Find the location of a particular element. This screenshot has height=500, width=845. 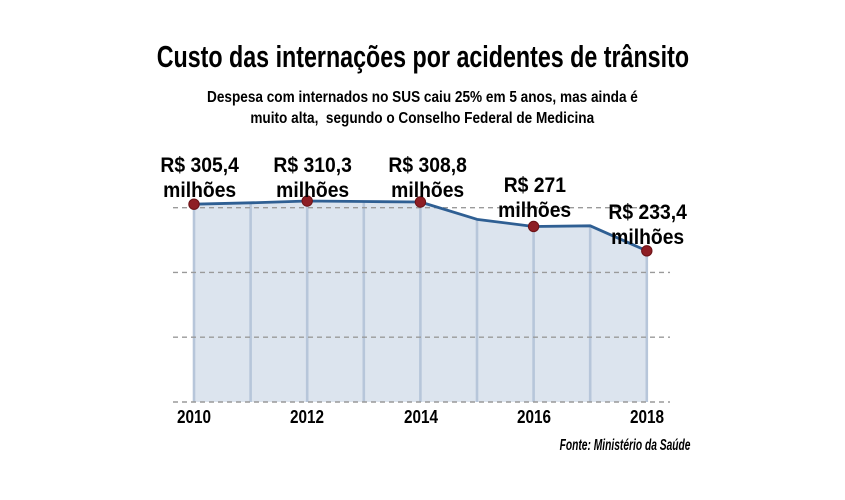

x-tick-2012-text: 2012 is located at coordinates (307, 417).